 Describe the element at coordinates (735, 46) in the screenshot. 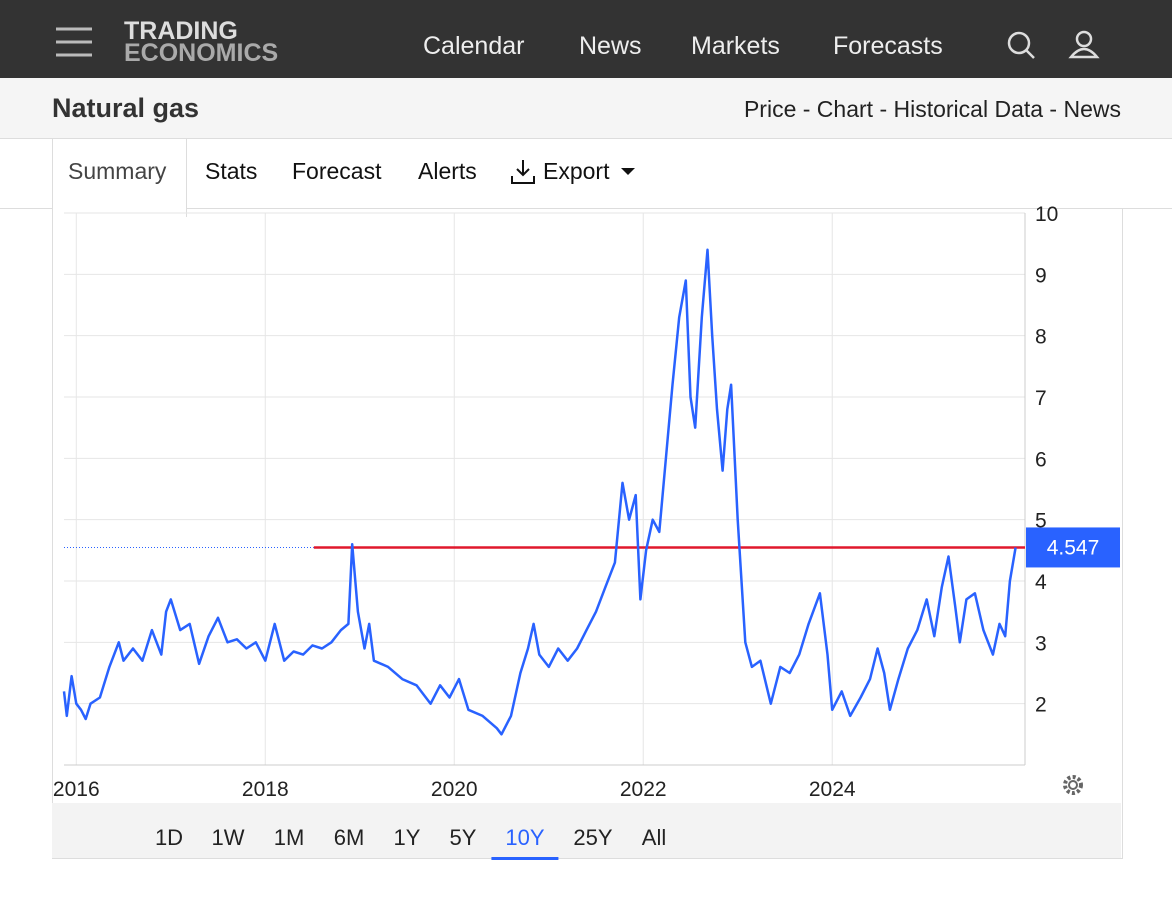

I see `nav-item: Markets` at that location.